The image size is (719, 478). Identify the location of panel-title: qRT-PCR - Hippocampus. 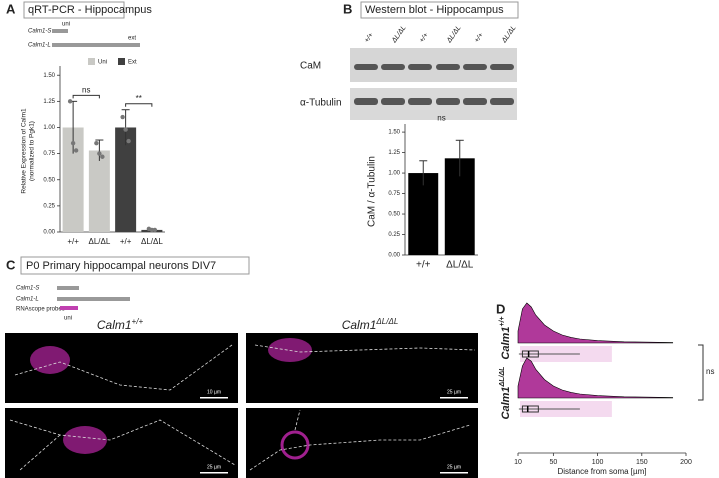
(90, 10).